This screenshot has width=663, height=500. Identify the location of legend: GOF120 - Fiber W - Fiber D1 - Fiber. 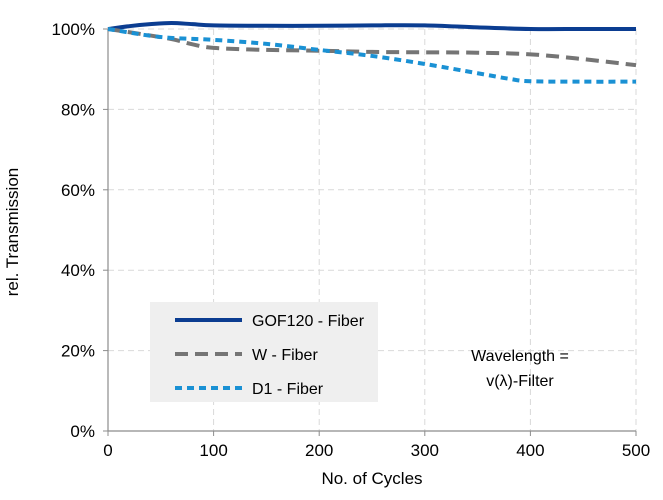
(264, 352).